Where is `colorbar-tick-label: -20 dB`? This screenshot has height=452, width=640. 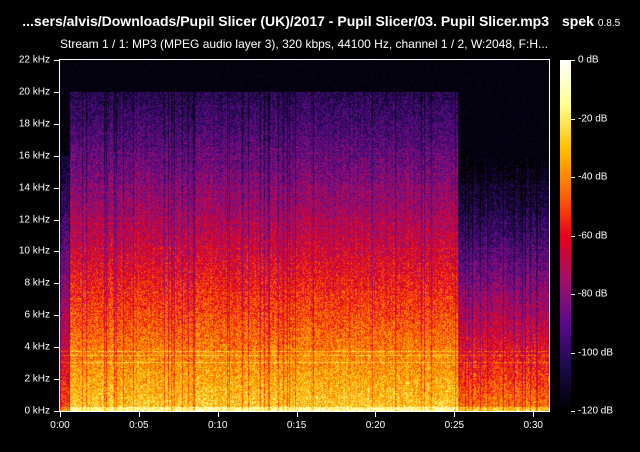 colorbar-tick-label: -20 dB is located at coordinates (593, 118).